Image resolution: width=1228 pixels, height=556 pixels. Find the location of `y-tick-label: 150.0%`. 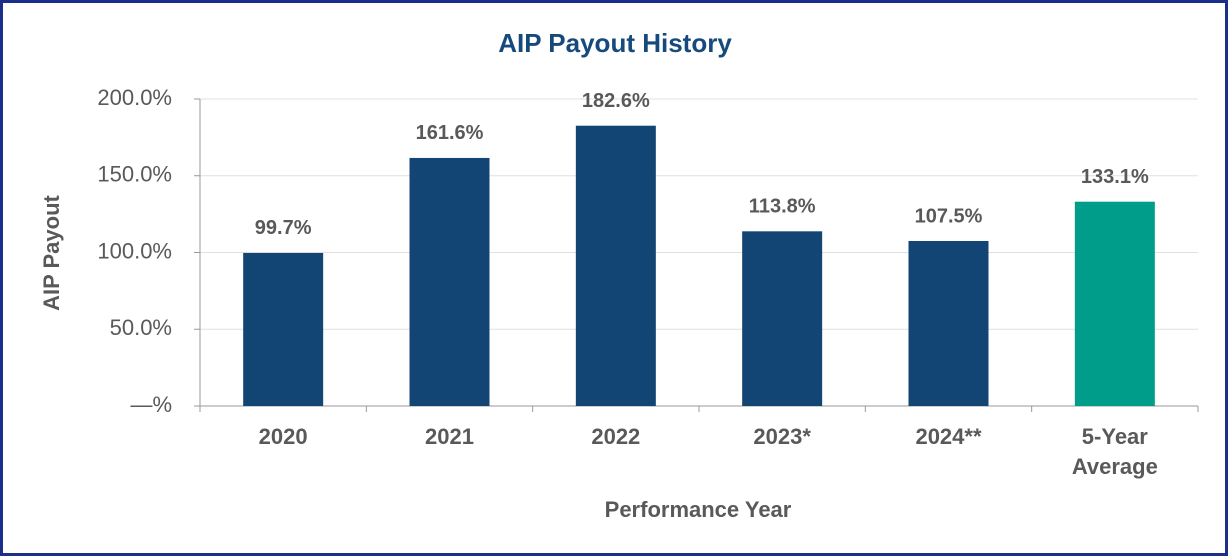

y-tick-label: 150.0% is located at coordinates (134, 174).